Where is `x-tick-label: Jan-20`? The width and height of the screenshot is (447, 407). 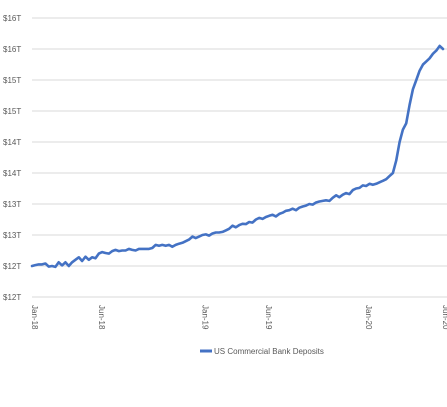 x-tick-label: Jan-20 is located at coordinates (368, 317).